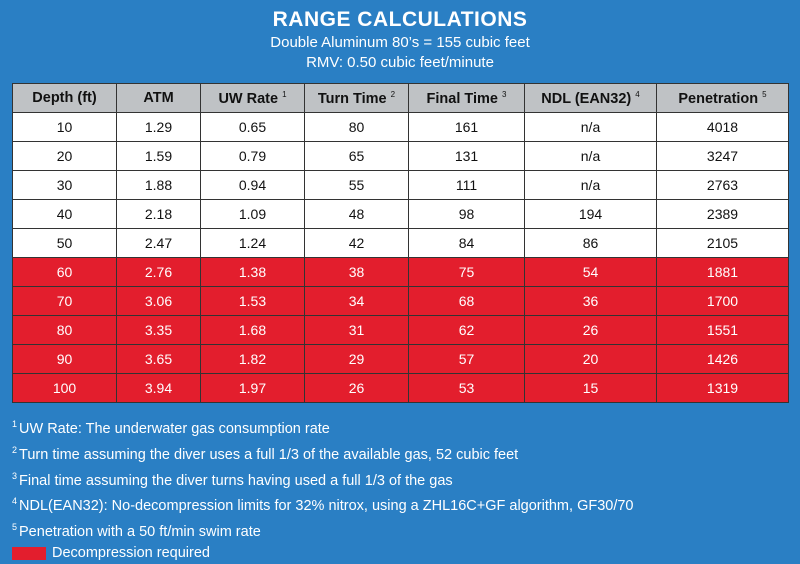  Describe the element at coordinates (252, 127) in the screenshot. I see `table-cell: 0.65` at that location.